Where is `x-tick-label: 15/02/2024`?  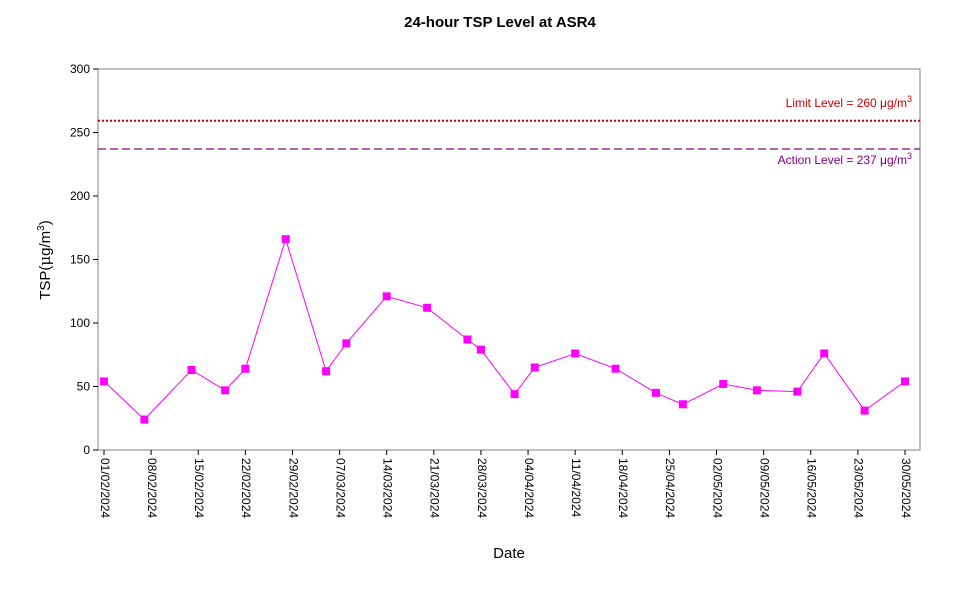 x-tick-label: 15/02/2024 is located at coordinates (199, 488).